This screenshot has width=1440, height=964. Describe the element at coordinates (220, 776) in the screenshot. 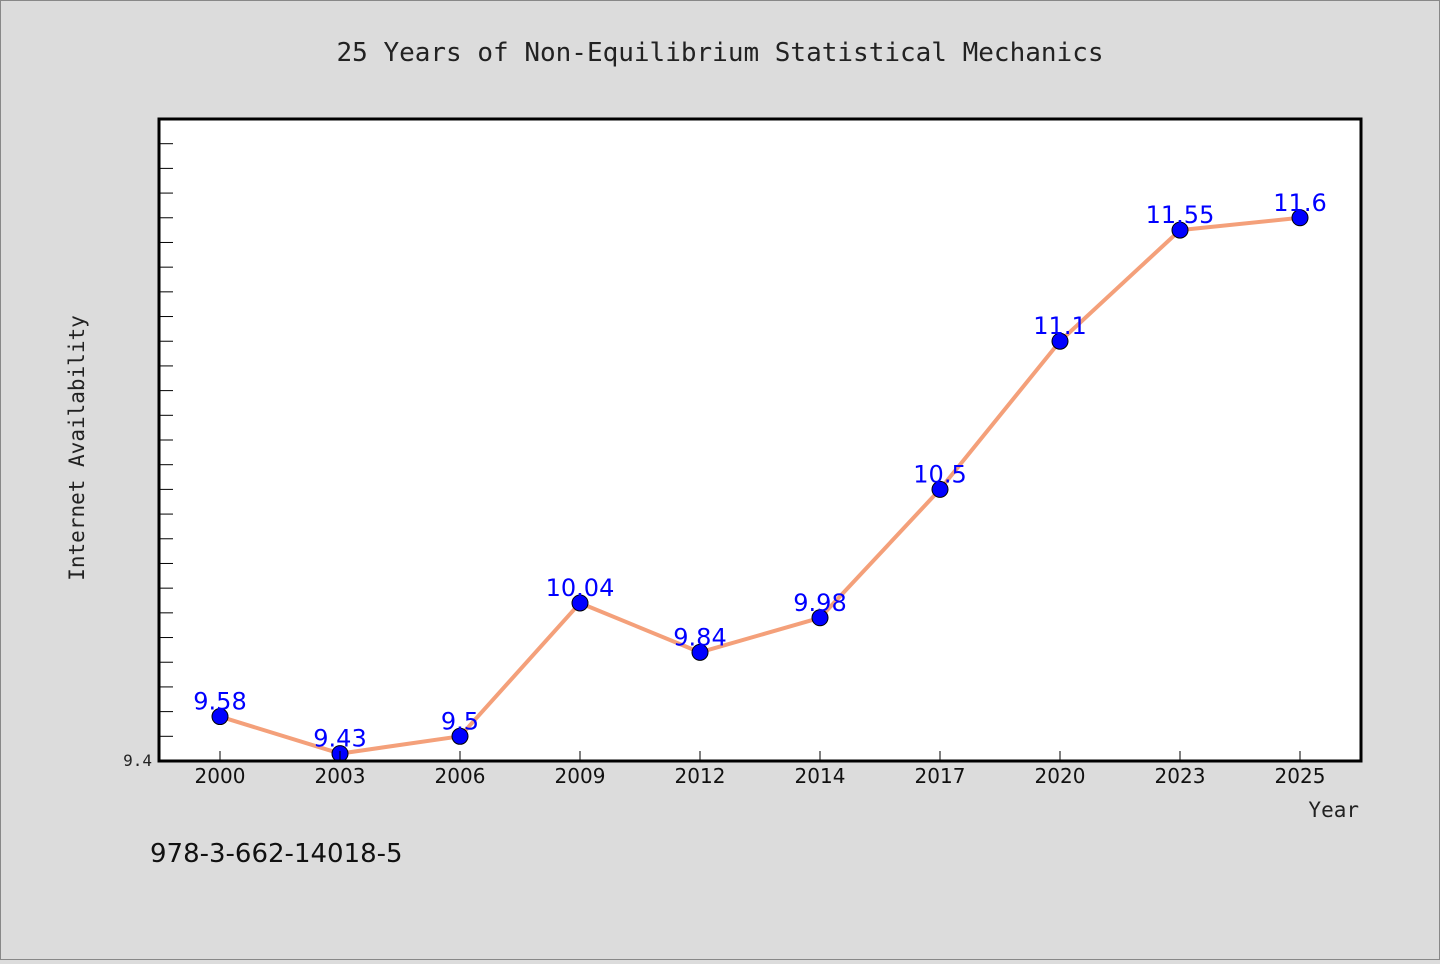

I see `x-tick-label-2000: 2000` at that location.